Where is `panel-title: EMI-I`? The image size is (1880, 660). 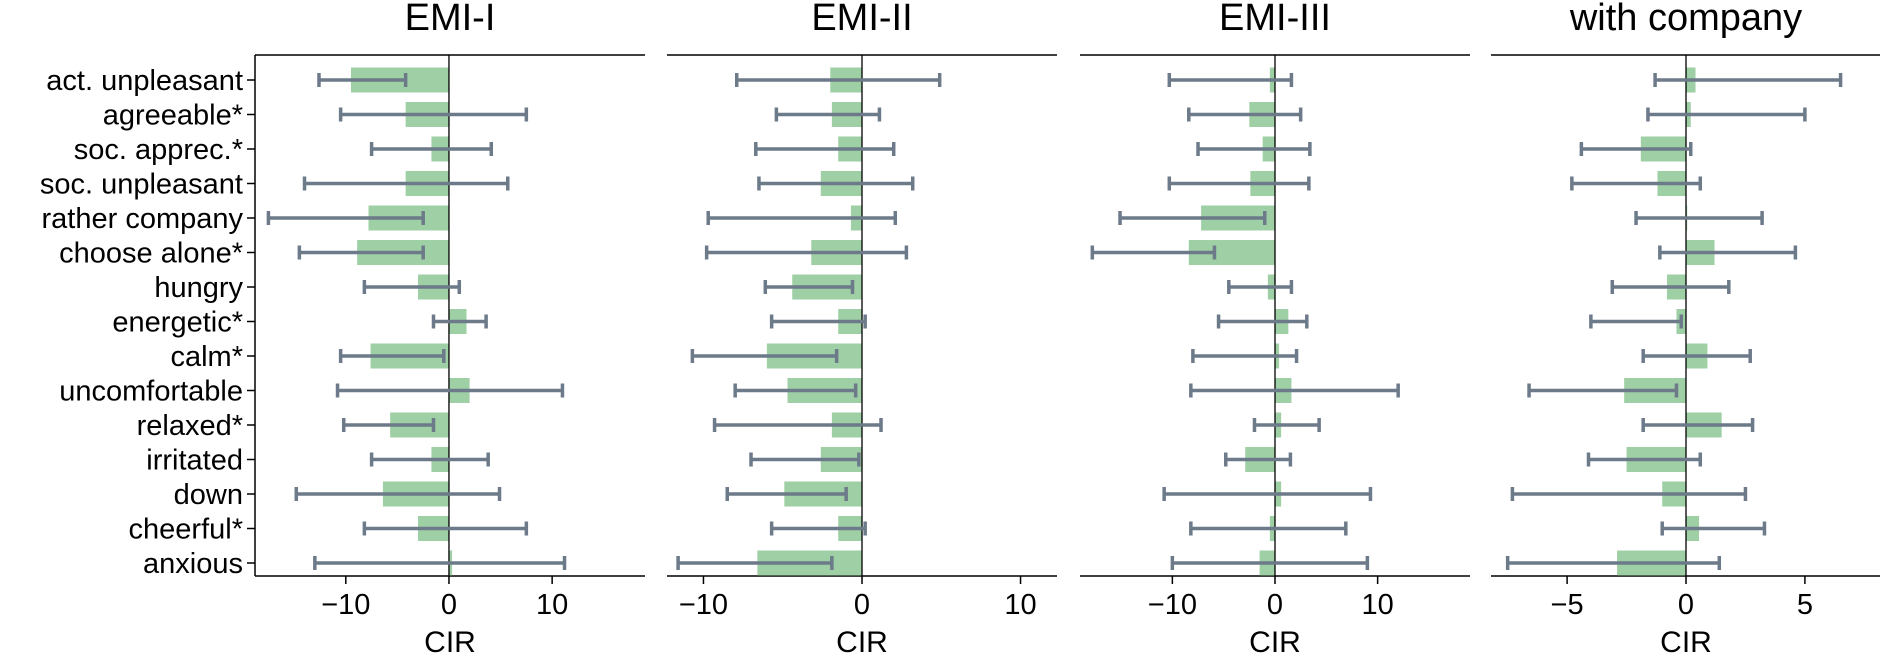
panel-title: EMI-I is located at coordinates (450, 19).